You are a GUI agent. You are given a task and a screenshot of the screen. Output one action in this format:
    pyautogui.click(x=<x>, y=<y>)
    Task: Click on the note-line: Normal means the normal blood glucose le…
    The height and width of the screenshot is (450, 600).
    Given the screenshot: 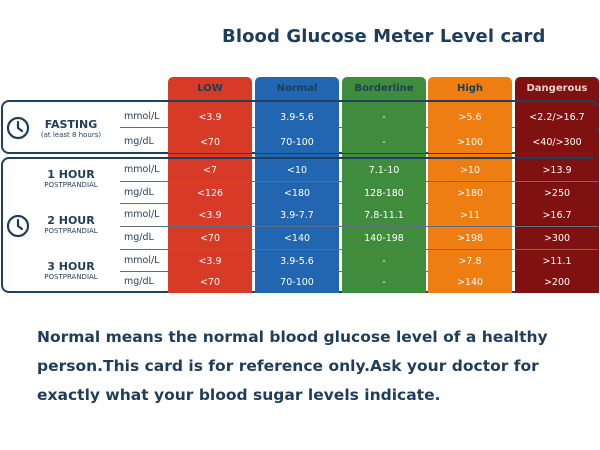 What is the action you would take?
    pyautogui.click(x=292, y=337)
    